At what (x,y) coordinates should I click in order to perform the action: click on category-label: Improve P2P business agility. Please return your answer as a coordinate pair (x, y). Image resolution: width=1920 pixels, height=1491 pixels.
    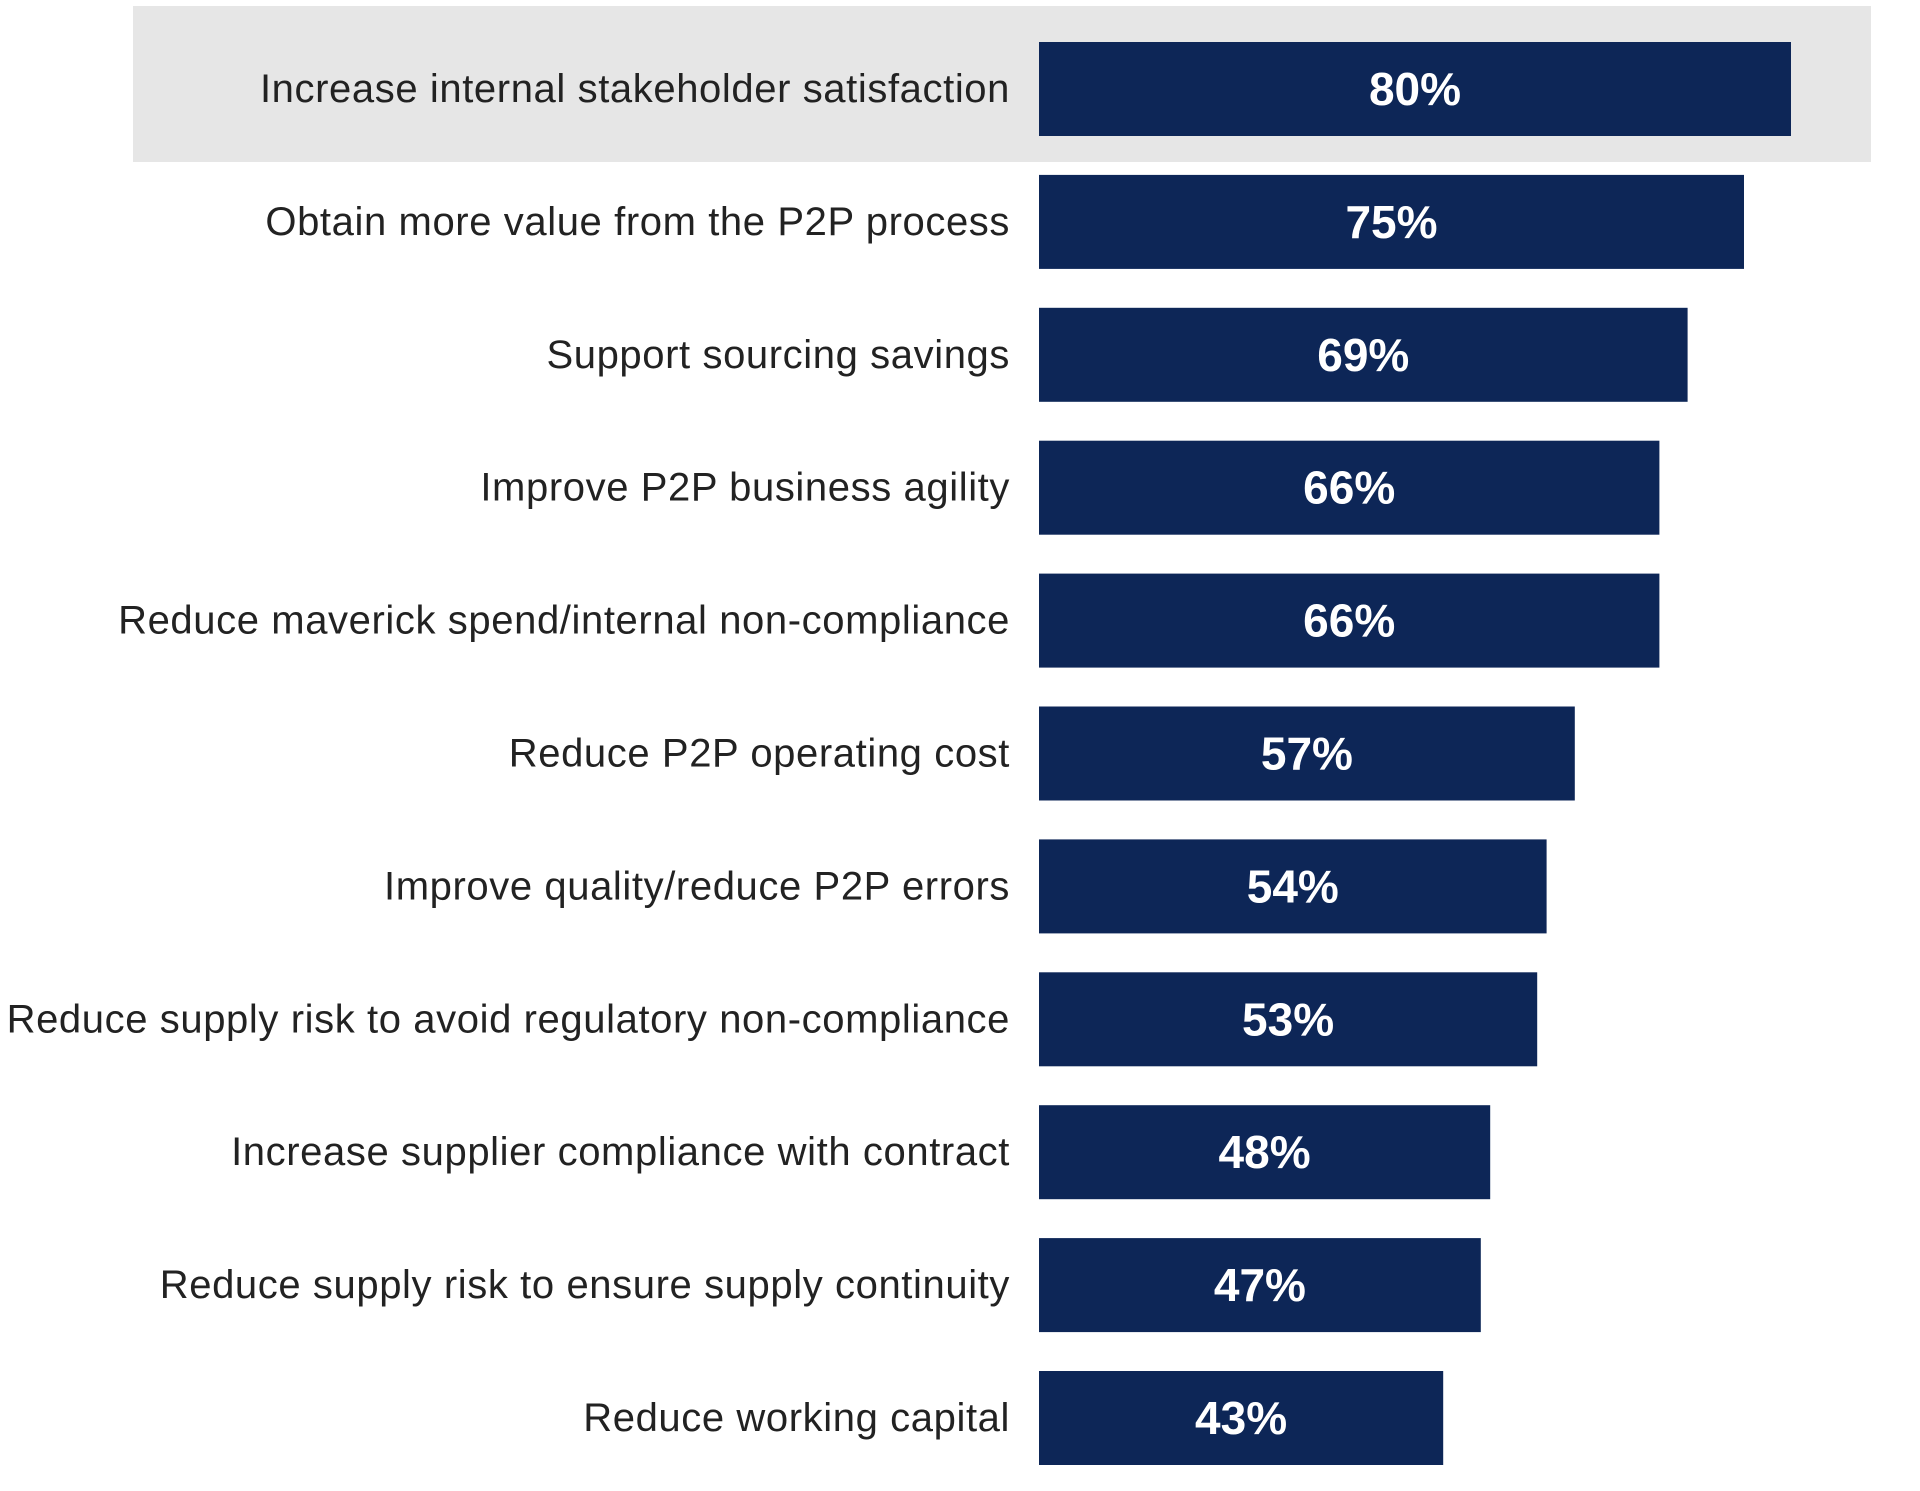
    Looking at the image, I should click on (745, 488).